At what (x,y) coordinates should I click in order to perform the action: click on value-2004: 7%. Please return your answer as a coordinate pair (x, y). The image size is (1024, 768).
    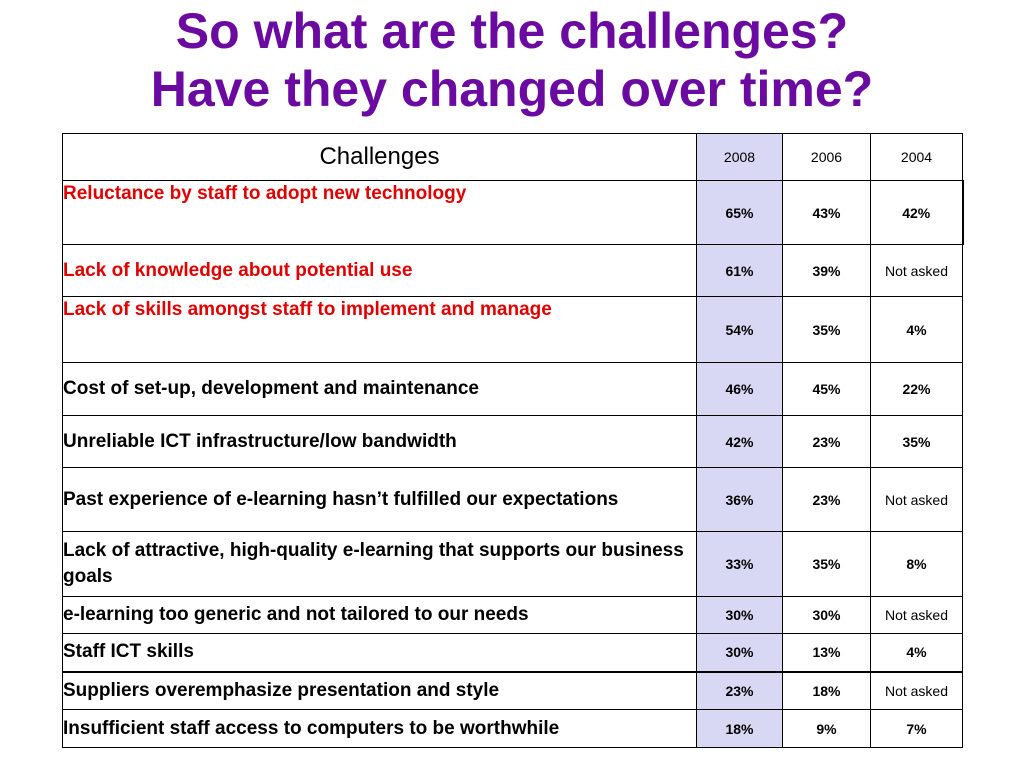
    Looking at the image, I should click on (916, 728).